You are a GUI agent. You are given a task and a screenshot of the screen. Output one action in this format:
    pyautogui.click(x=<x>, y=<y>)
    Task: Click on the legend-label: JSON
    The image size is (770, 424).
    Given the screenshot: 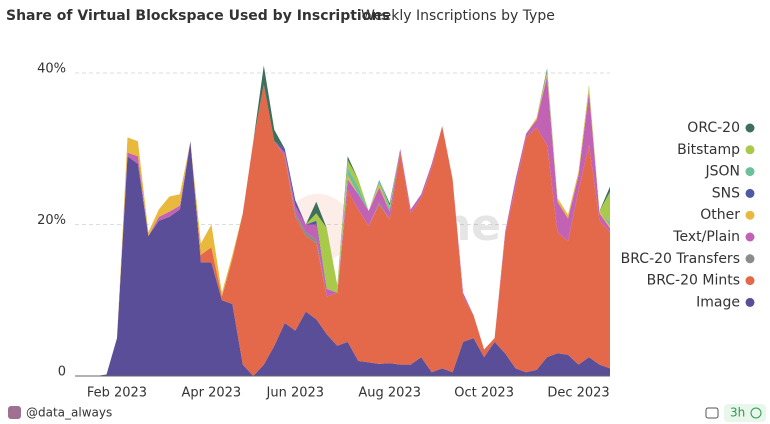 What is the action you would take?
    pyautogui.click(x=722, y=172)
    